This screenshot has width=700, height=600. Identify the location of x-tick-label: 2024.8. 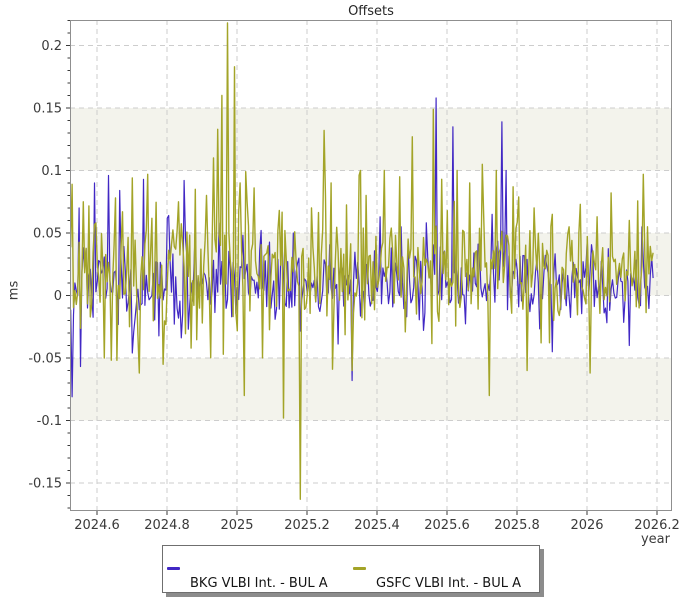
(167, 525).